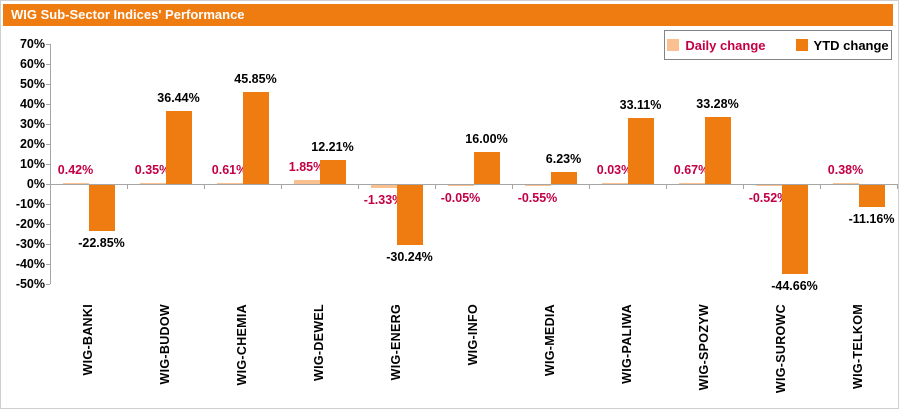  Describe the element at coordinates (30, 264) in the screenshot. I see `y-axis-tick-label: -40%` at that location.